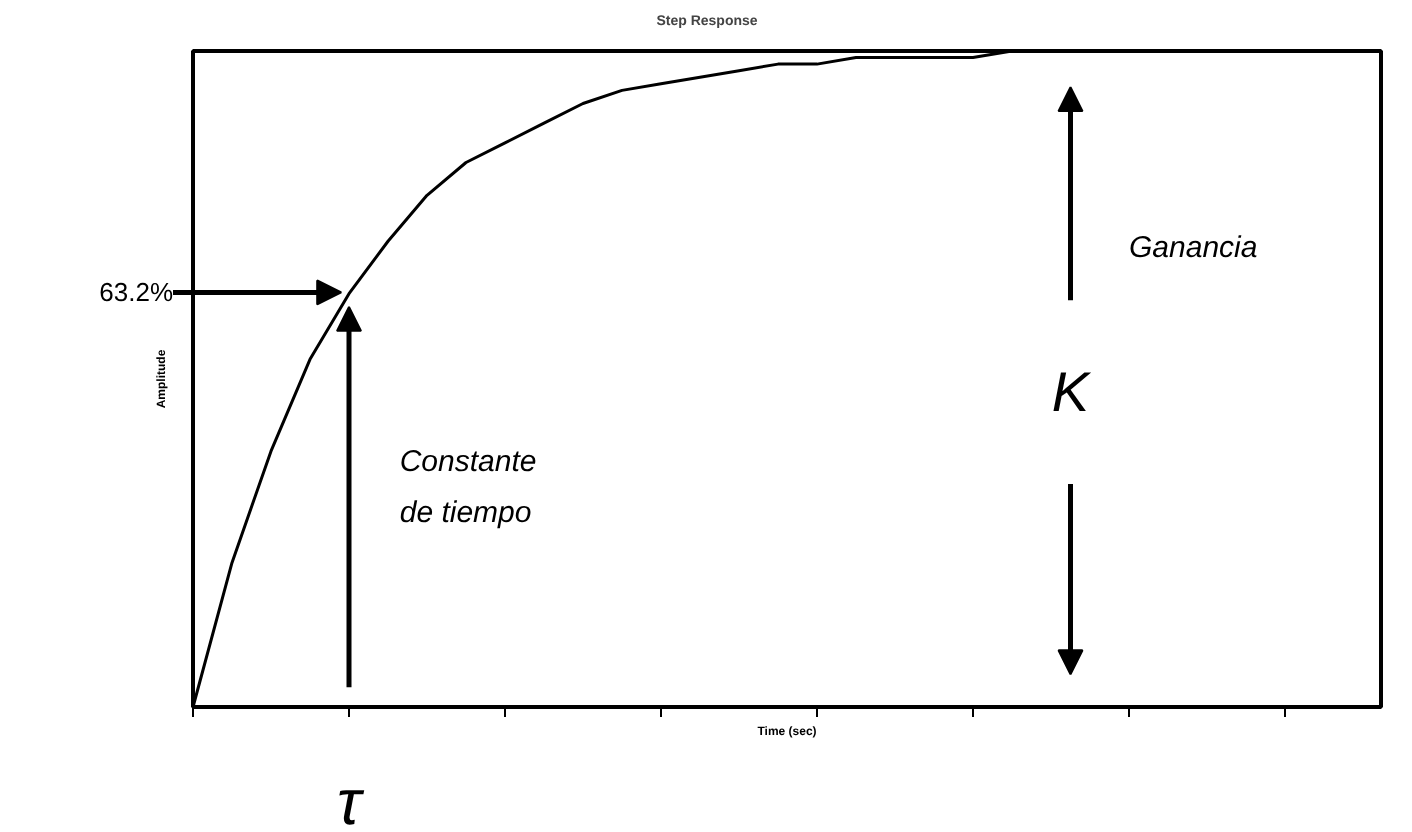  What do you see at coordinates (351, 799) in the screenshot?
I see `text: τ` at bounding box center [351, 799].